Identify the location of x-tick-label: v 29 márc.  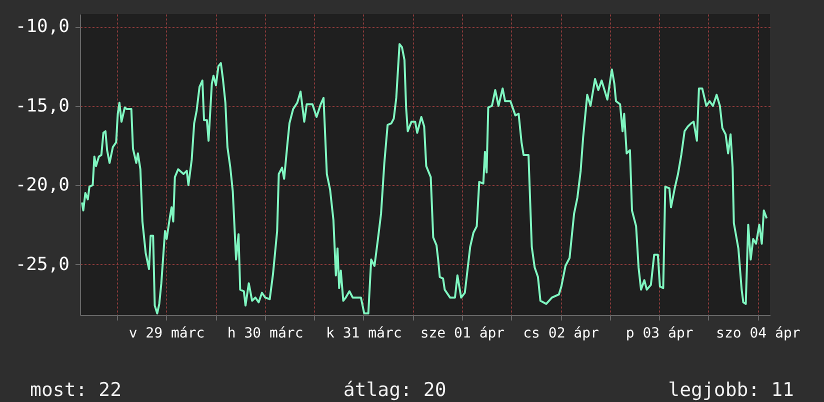
(166, 334).